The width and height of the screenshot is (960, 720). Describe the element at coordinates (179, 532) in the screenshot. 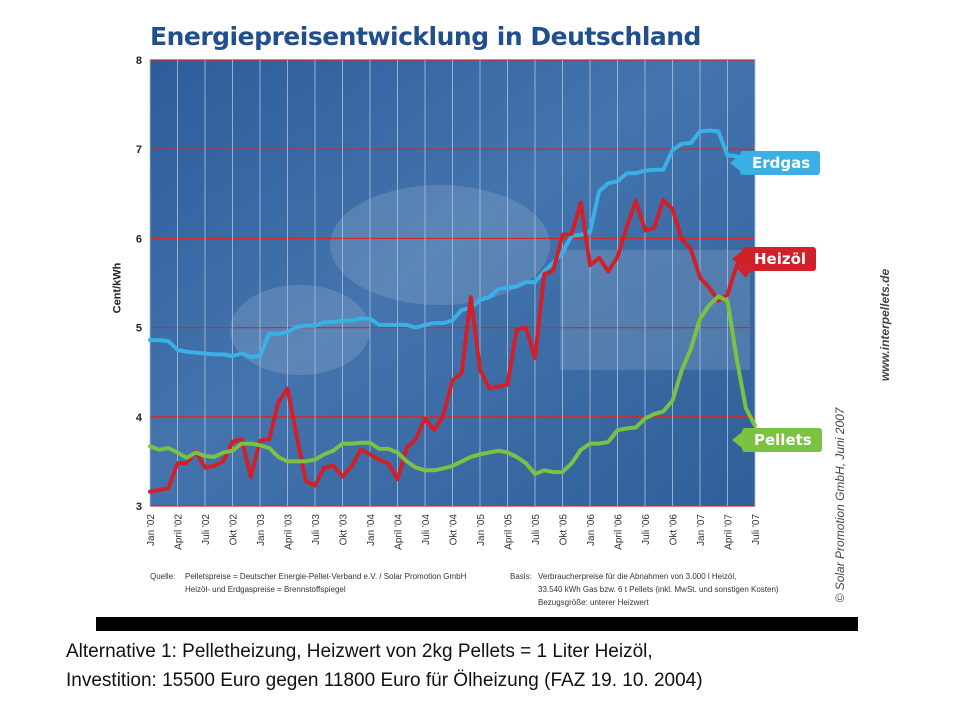

I see `x-tick-label: April '02` at that location.